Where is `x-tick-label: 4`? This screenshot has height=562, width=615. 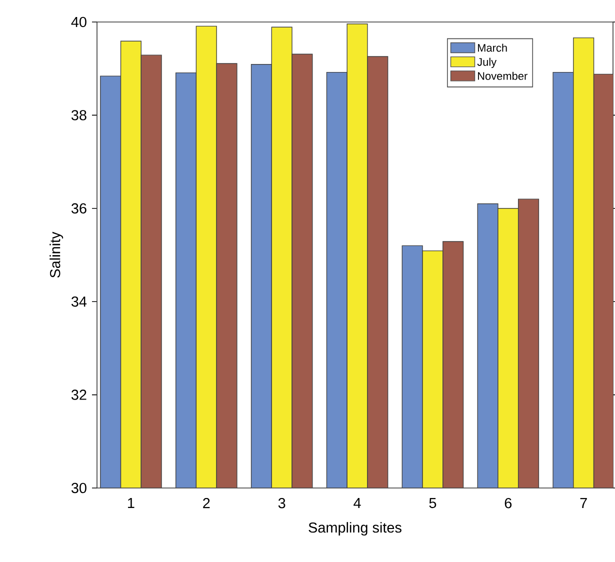
x-tick-label: 4 is located at coordinates (357, 503).